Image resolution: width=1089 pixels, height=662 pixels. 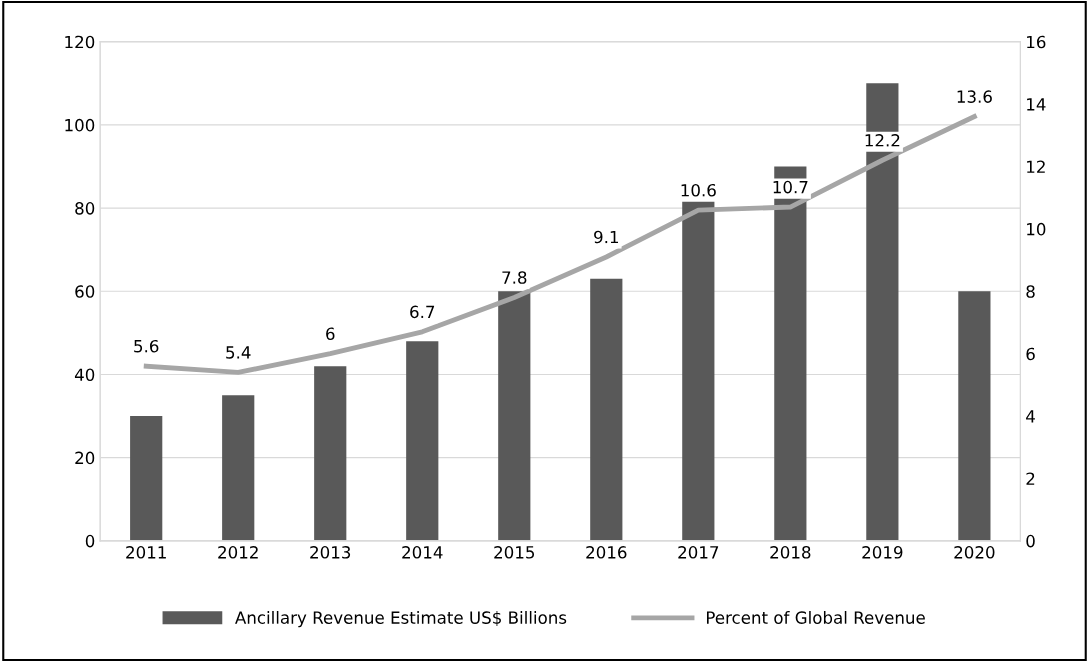 I want to click on x-tick-label: 2018, so click(x=790, y=552).